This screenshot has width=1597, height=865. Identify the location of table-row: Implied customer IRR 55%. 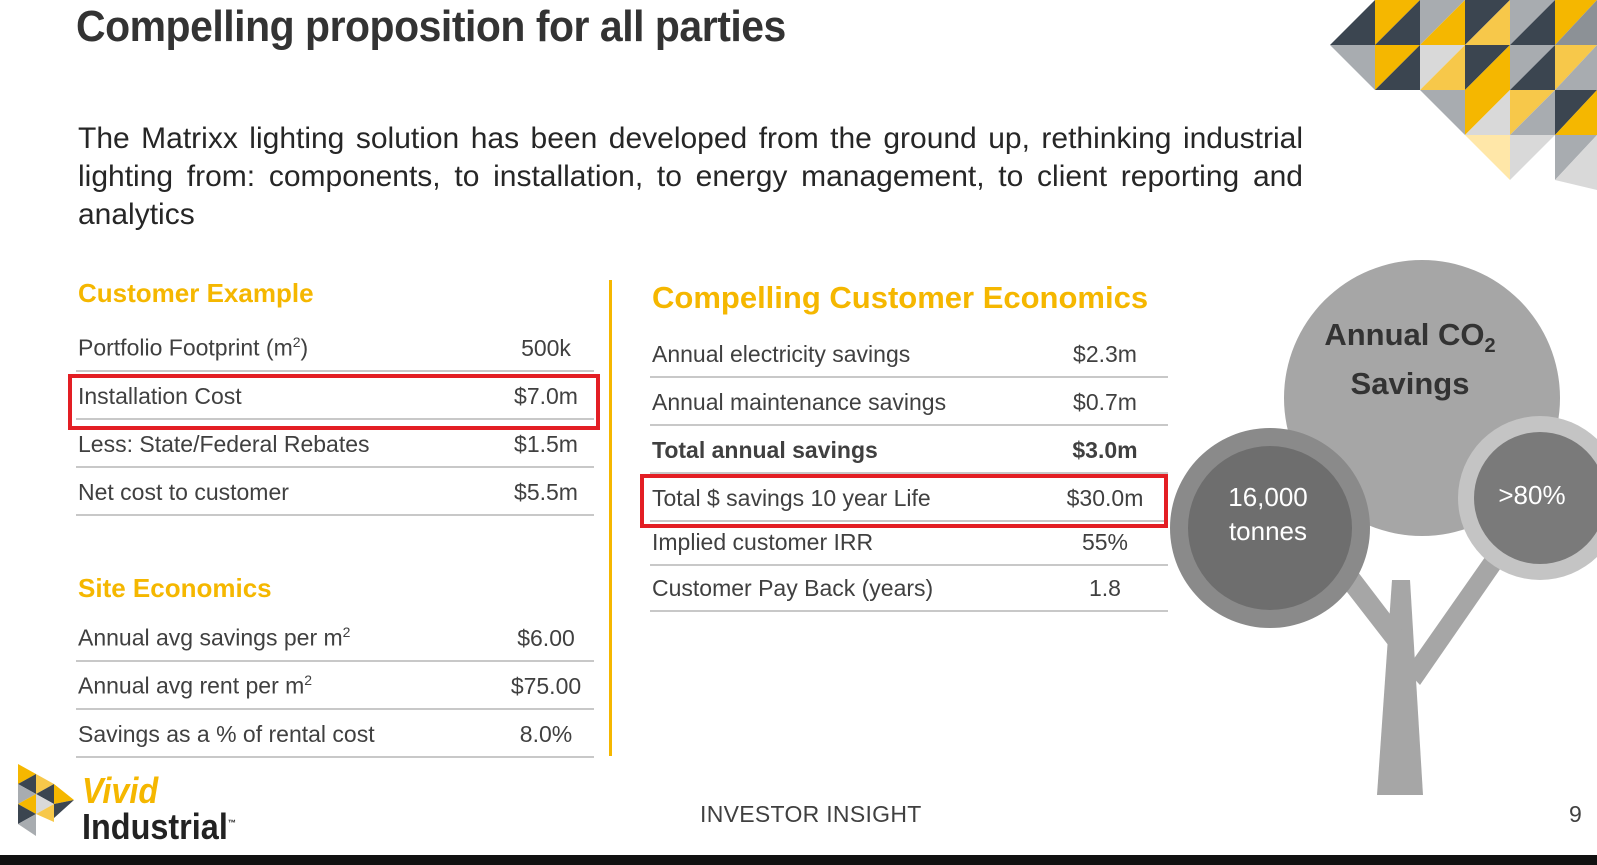
(909, 543).